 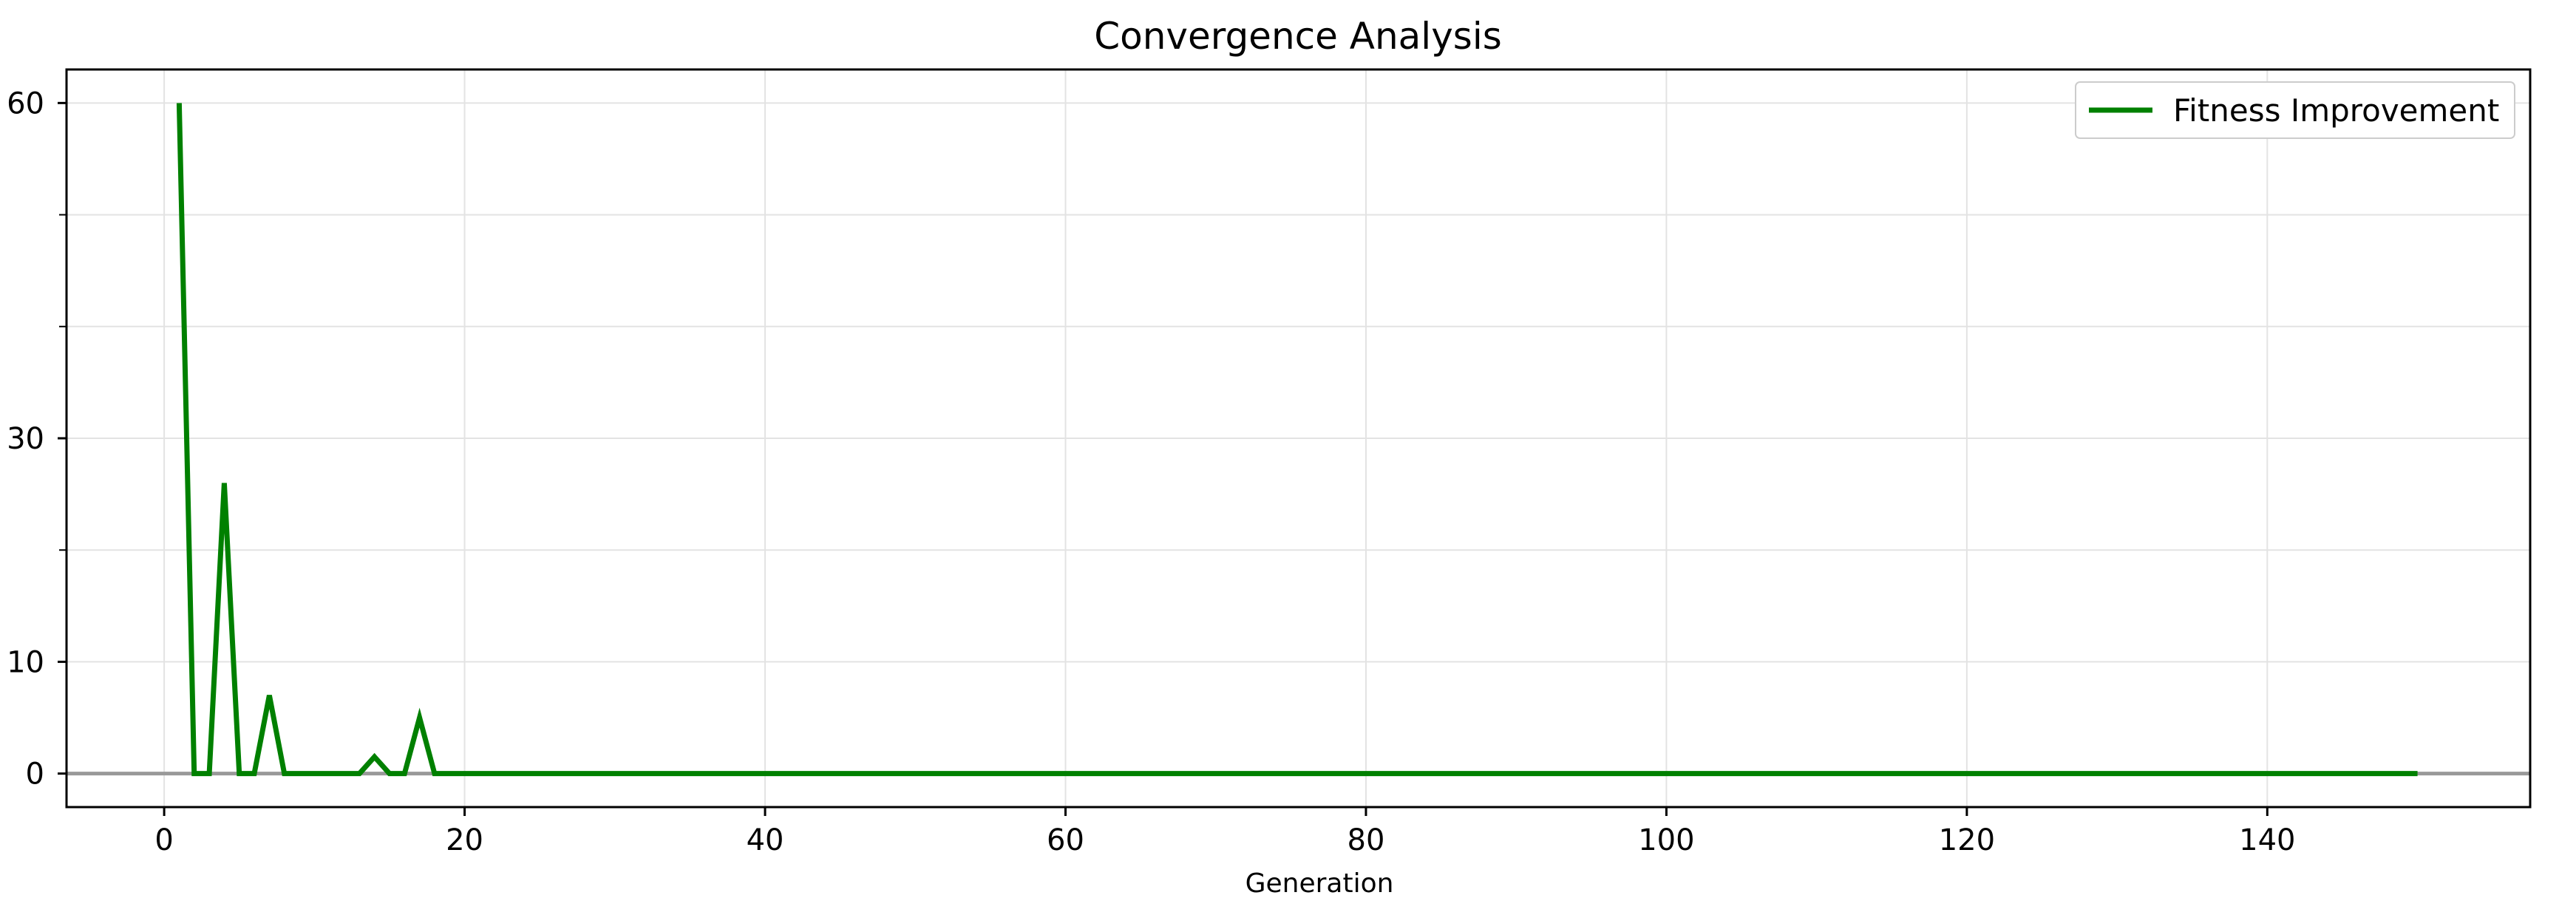 What do you see at coordinates (1065, 840) in the screenshot?
I see `x-tick-label: 60` at bounding box center [1065, 840].